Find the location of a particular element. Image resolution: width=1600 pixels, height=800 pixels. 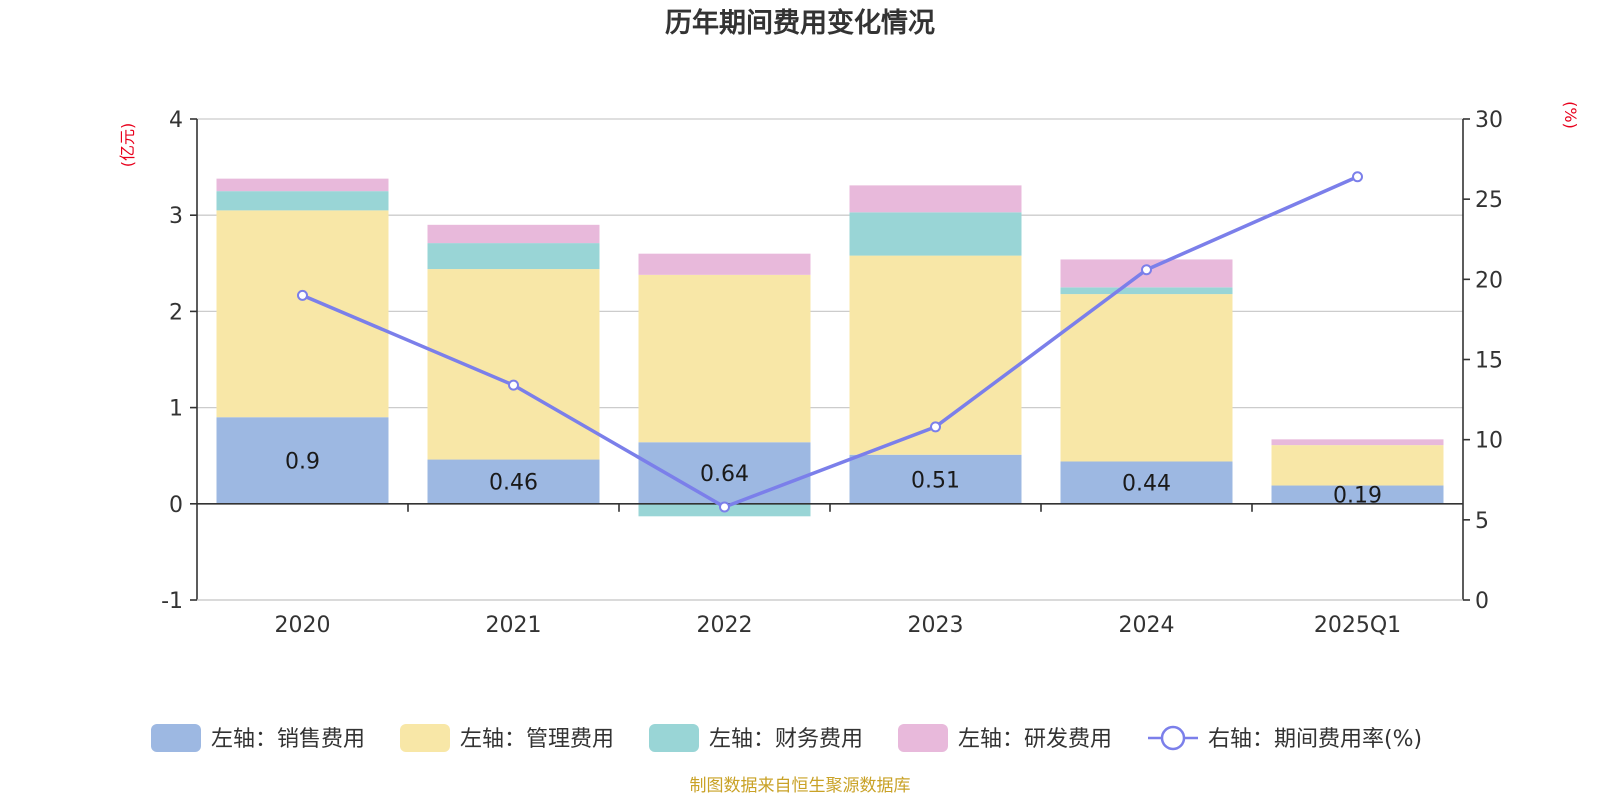

bar-data-labels: 0.9 0.46 0.64 0.51 0.44 0.19 is located at coordinates (833, 479).